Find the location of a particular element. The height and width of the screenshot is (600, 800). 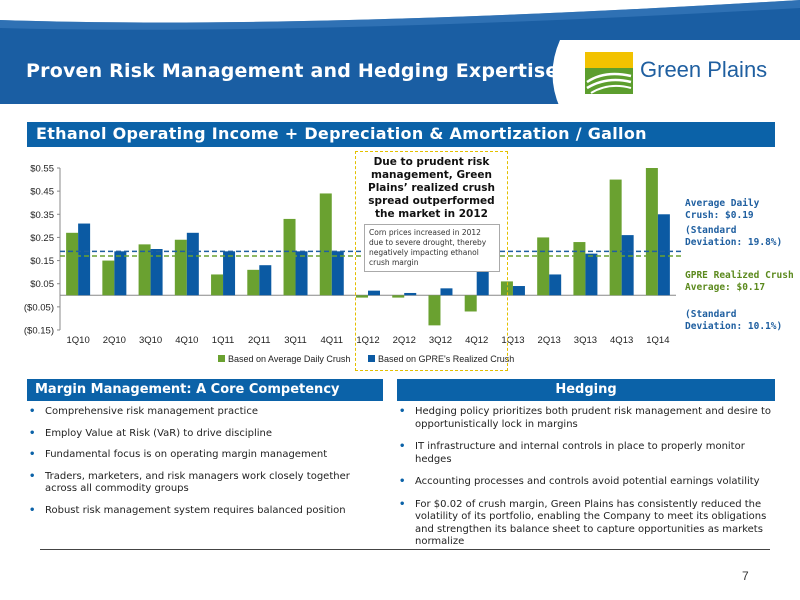

avg-daily-crush-sd: (Standard Deviation: 19.8%) is located at coordinates (734, 236).